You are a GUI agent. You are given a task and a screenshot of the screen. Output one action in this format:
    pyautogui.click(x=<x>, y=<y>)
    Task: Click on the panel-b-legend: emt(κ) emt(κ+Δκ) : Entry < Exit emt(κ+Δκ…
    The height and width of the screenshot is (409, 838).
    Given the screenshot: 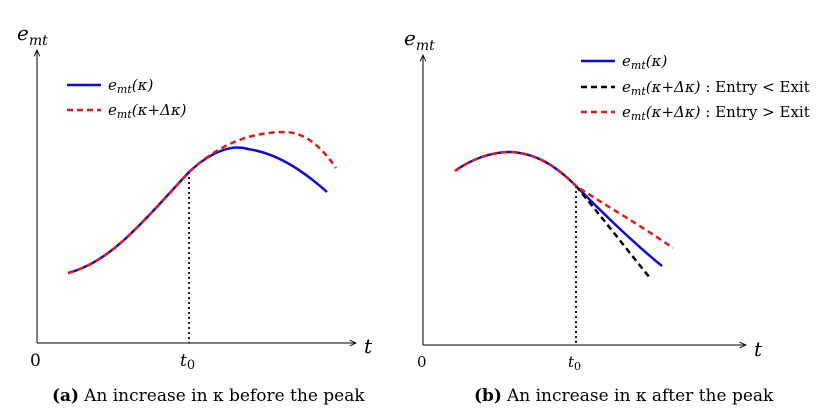 What is the action you would take?
    pyautogui.click(x=695, y=87)
    